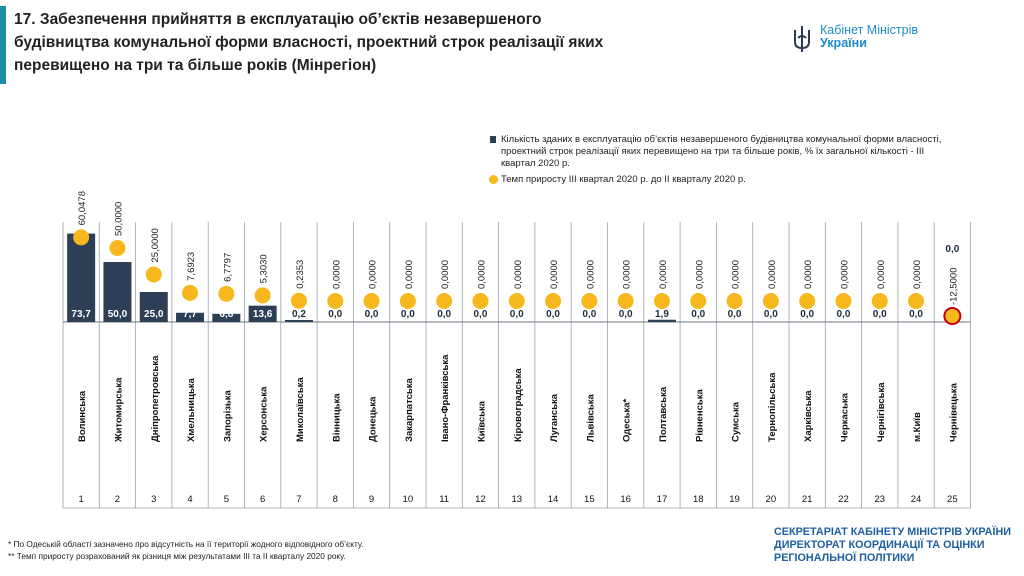 The width and height of the screenshot is (1024, 576). Describe the element at coordinates (300, 409) in the screenshot. I see `category-label: Миколаївська` at that location.